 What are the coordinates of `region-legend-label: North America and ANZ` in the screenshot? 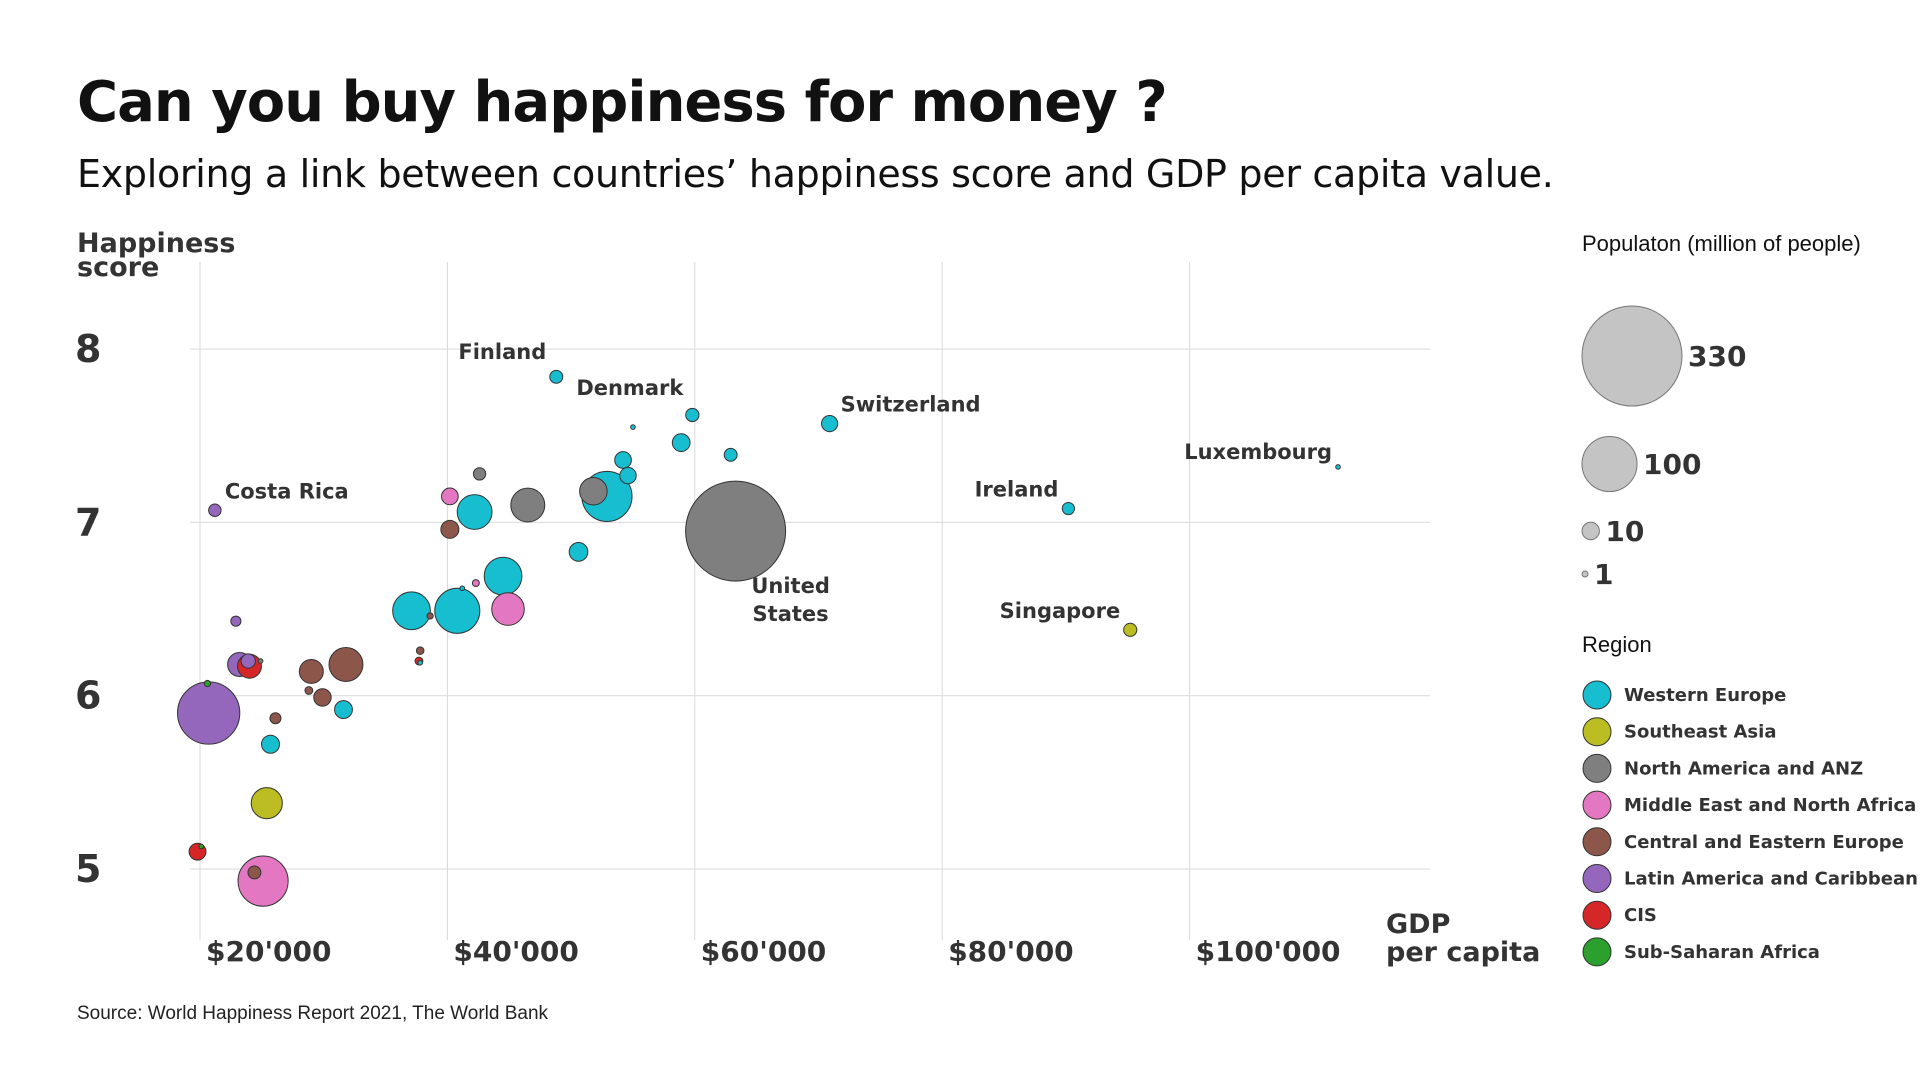 It's located at (1743, 768).